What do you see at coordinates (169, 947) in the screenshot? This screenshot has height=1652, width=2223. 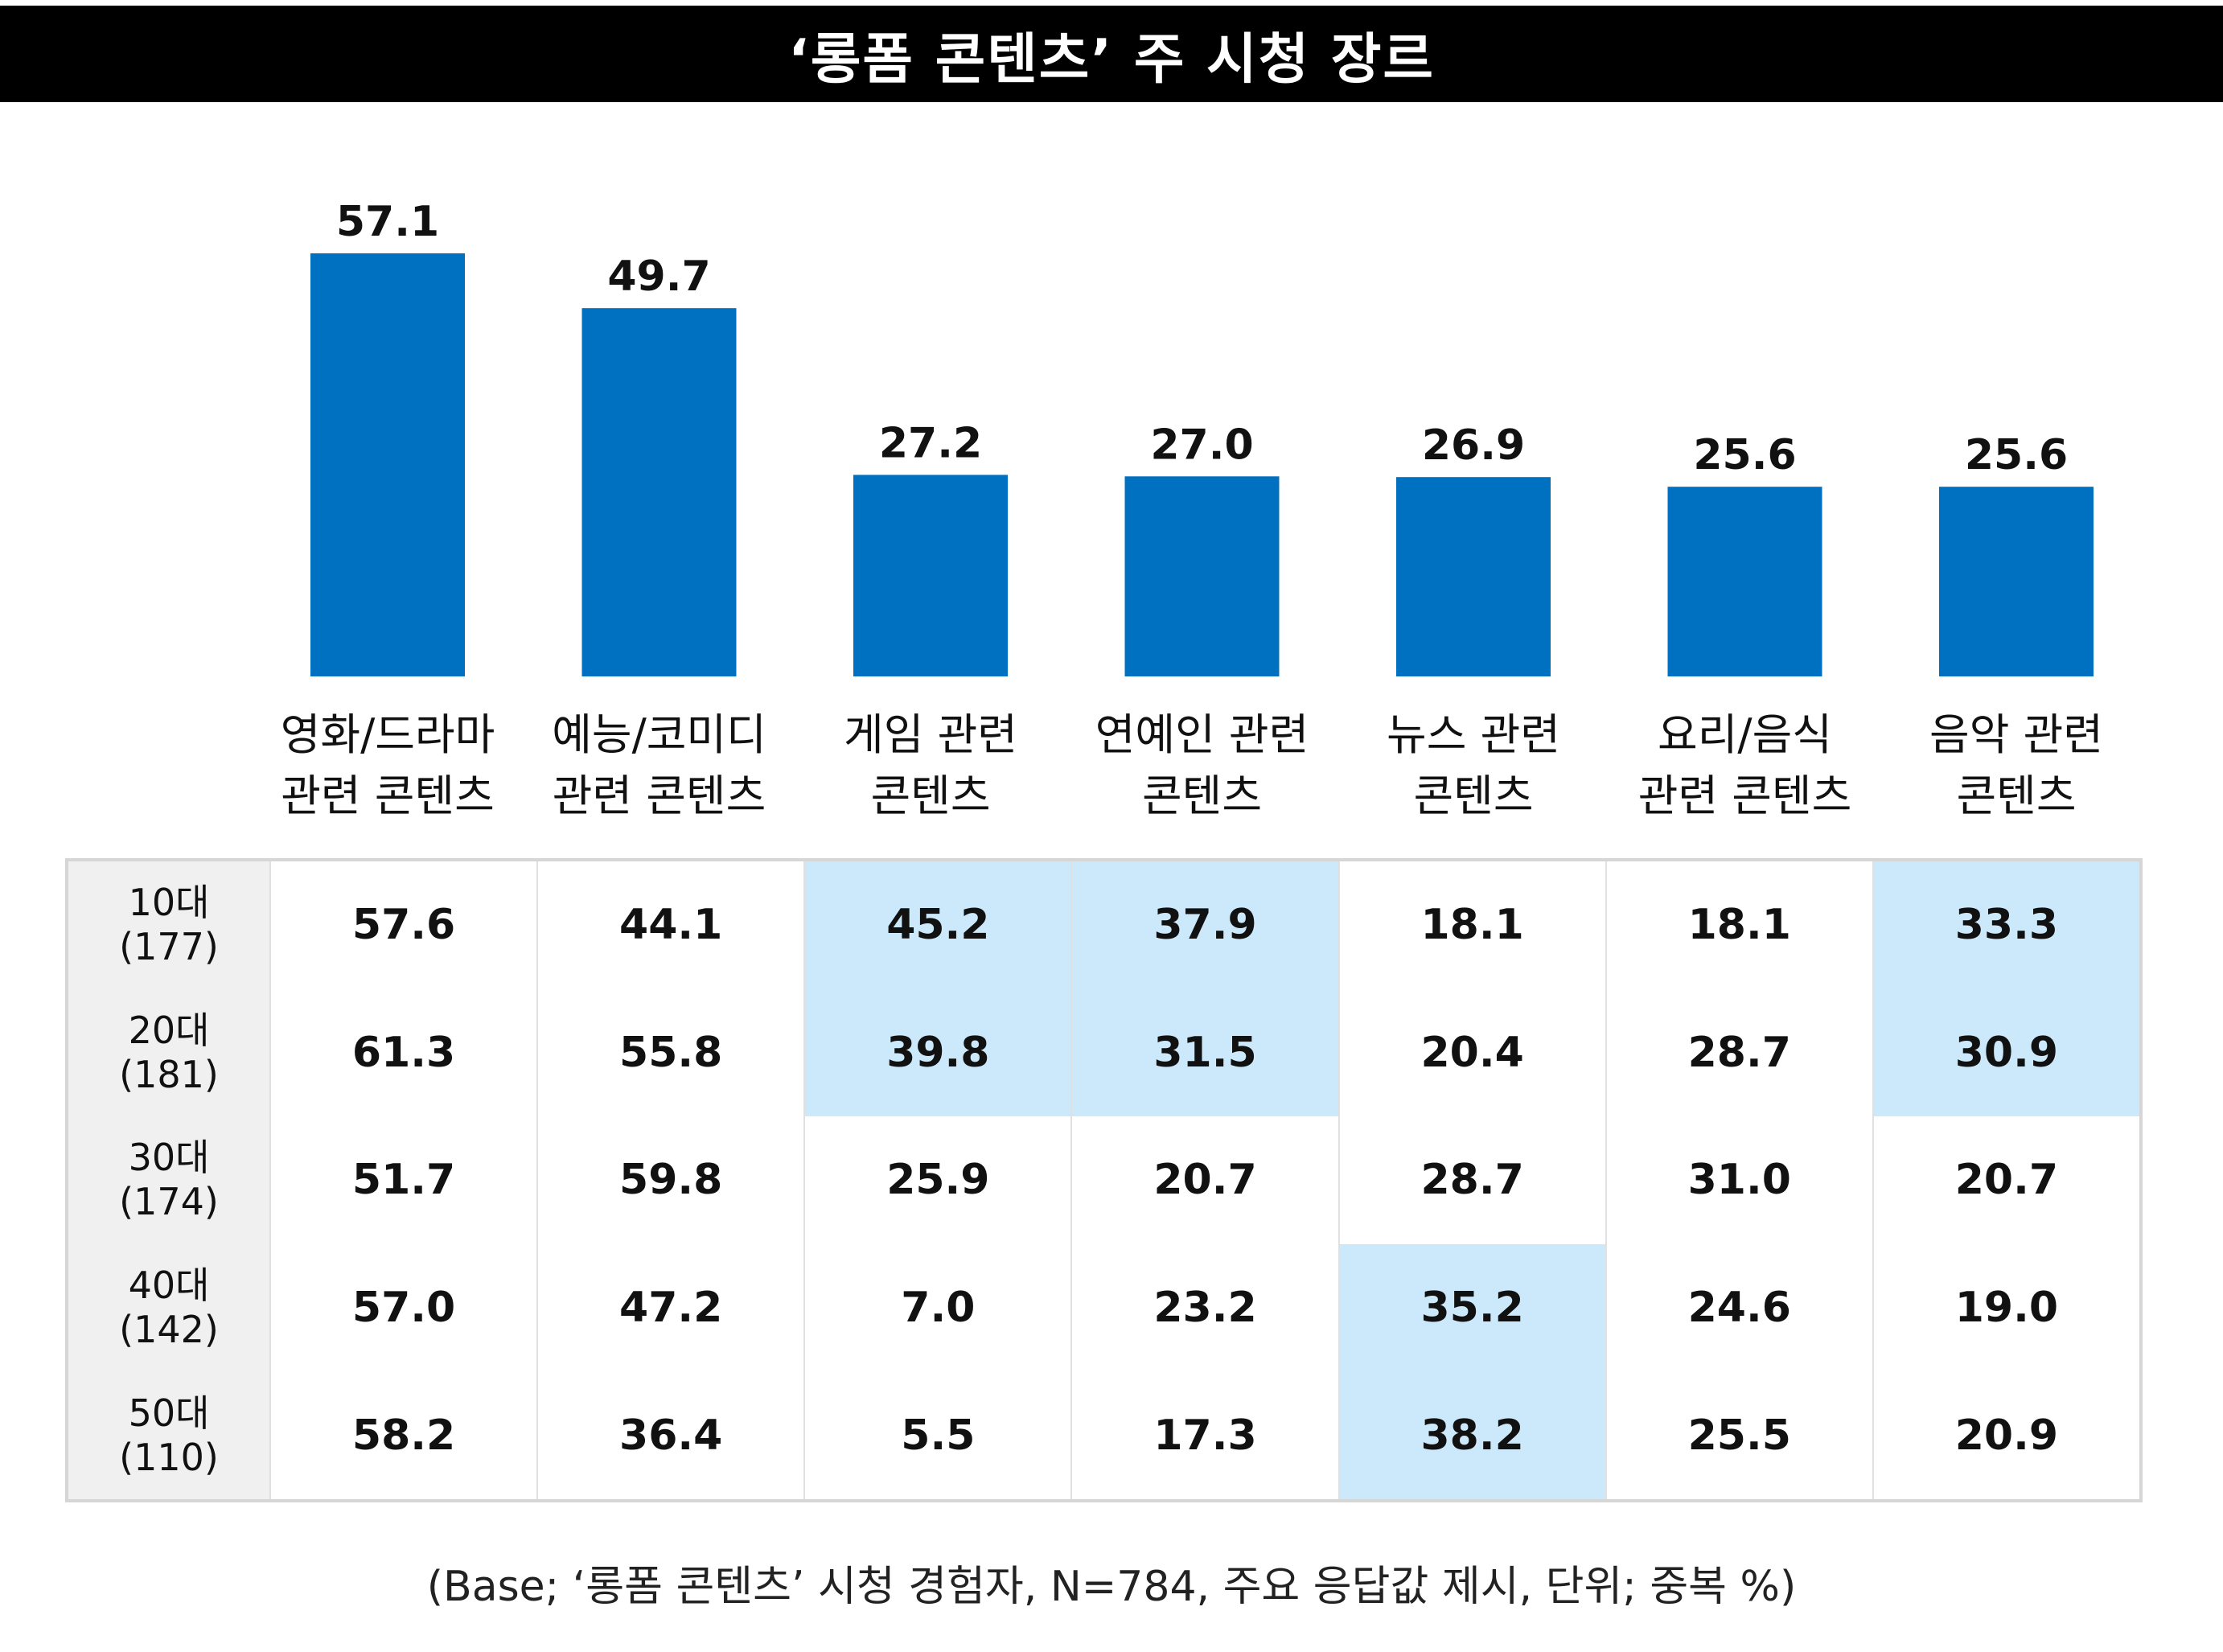 I see `sample-size-label: (177)` at bounding box center [169, 947].